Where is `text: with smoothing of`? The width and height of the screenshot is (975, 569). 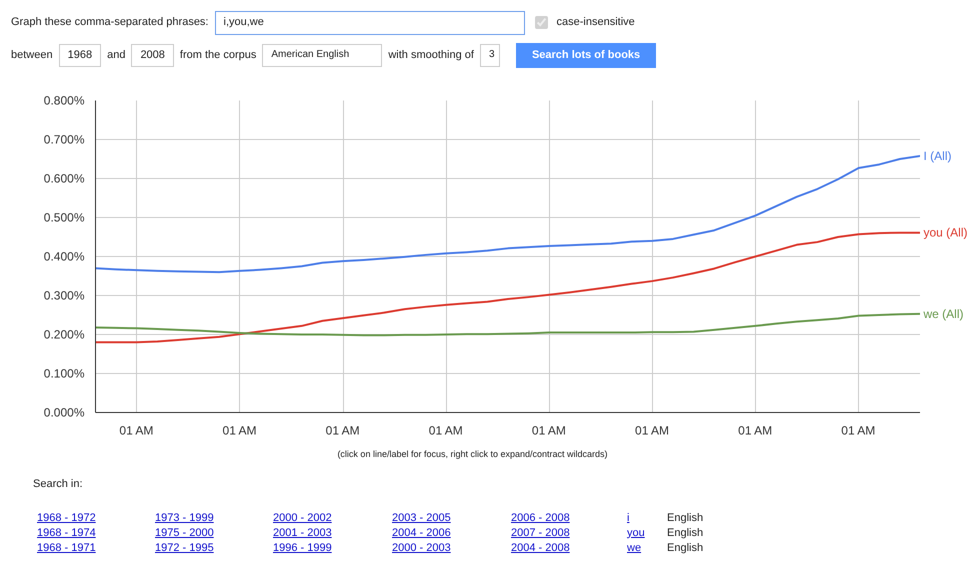
text: with smoothing of is located at coordinates (431, 54).